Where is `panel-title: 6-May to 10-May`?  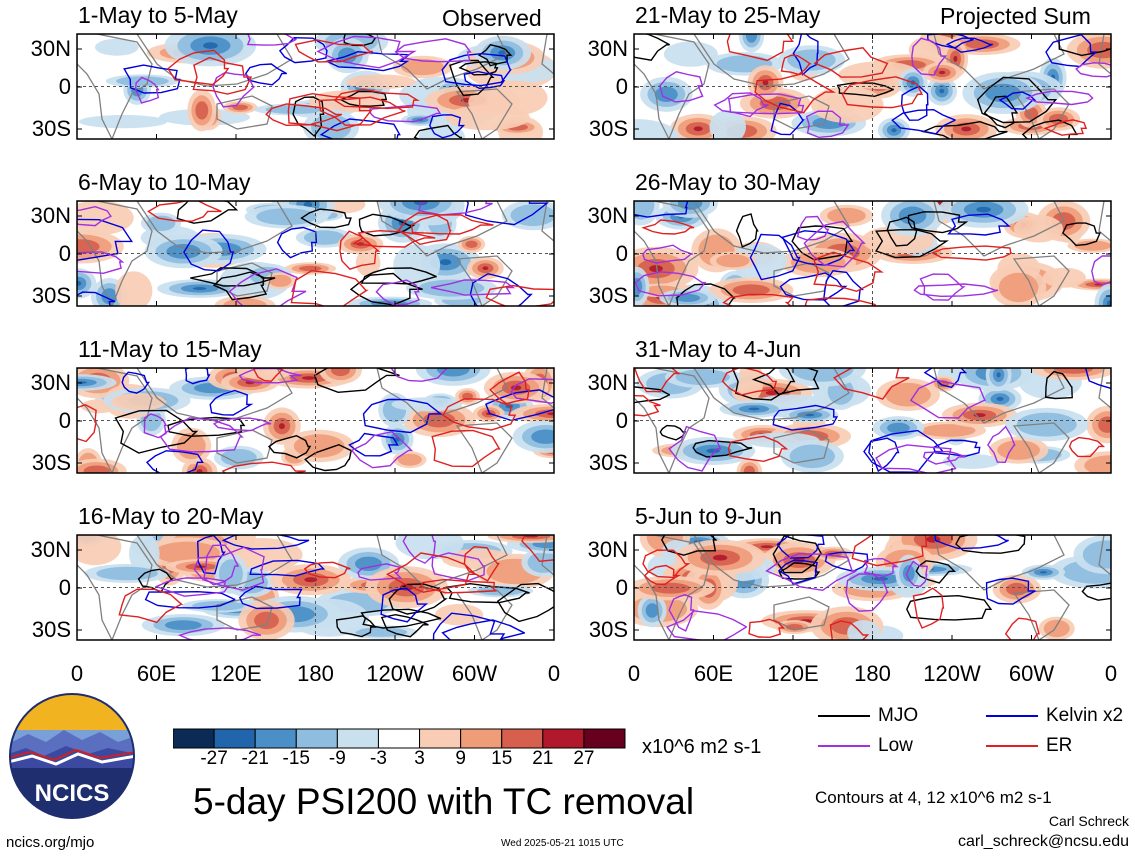
panel-title: 6-May to 10-May is located at coordinates (164, 182).